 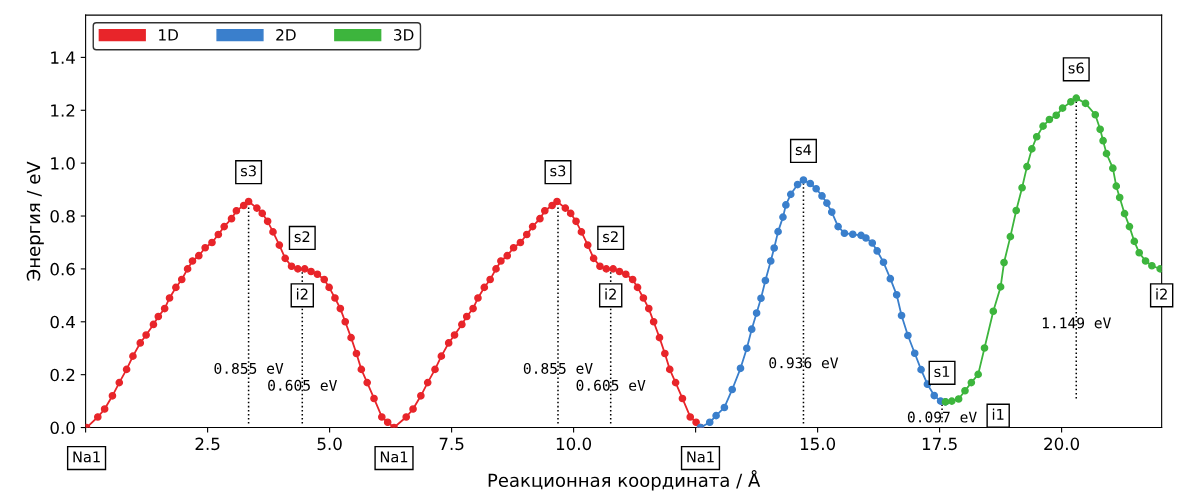 I want to click on y-tick-label: 0.0, so click(x=62, y=428).